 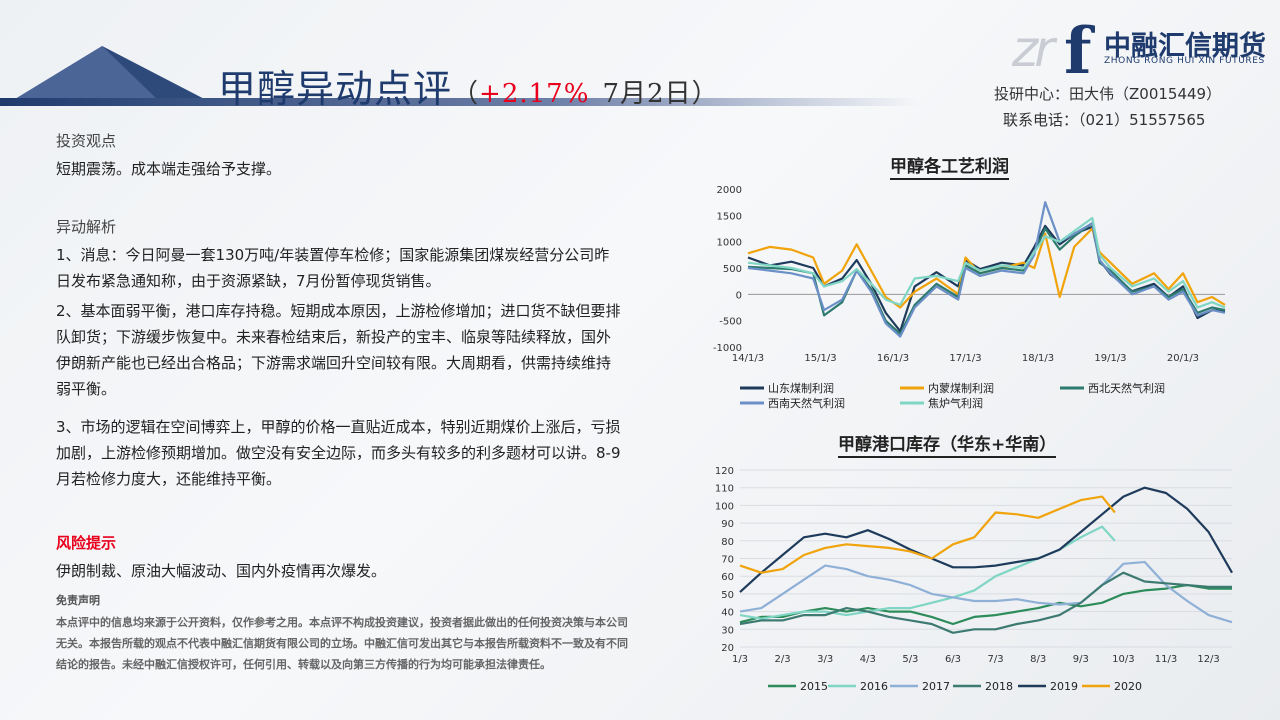 I want to click on x-tick-label: 18/1/3, so click(x=1038, y=358).